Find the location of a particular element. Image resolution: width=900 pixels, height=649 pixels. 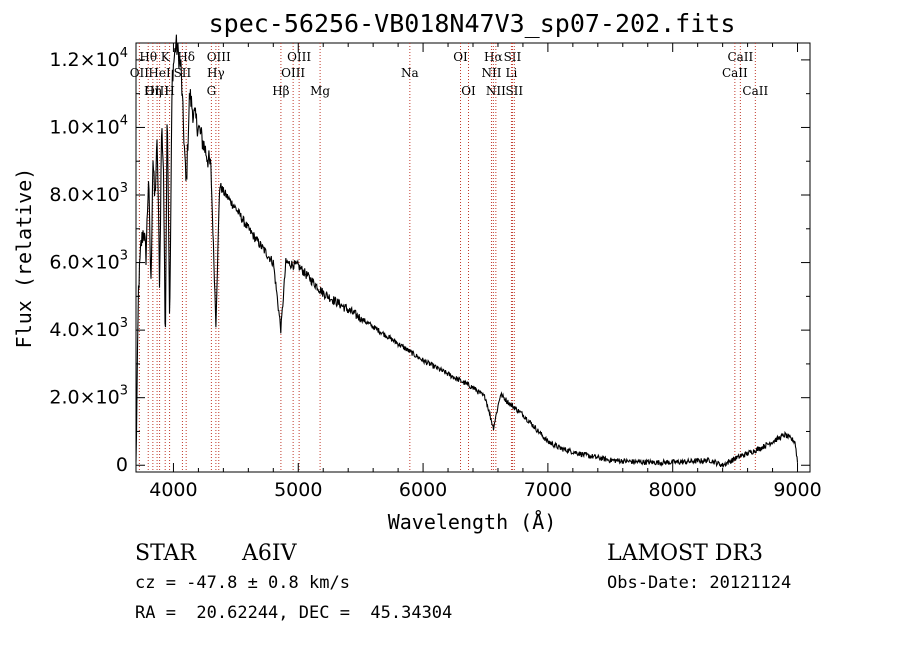

spectral-line-label: Hβ is located at coordinates (280, 91).